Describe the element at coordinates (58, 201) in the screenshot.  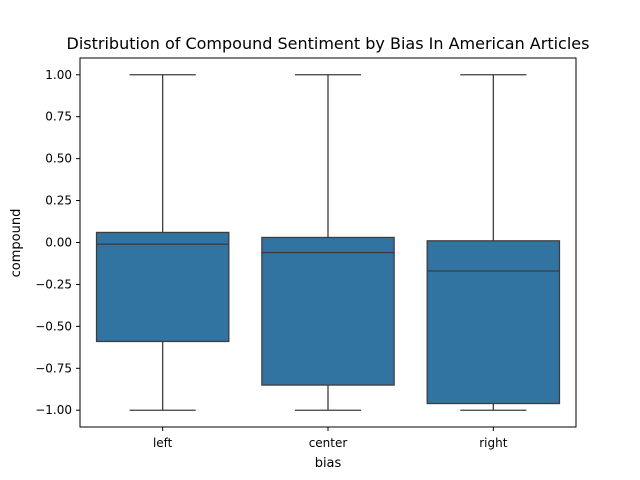
I see `y-tick-label: 0.25` at that location.